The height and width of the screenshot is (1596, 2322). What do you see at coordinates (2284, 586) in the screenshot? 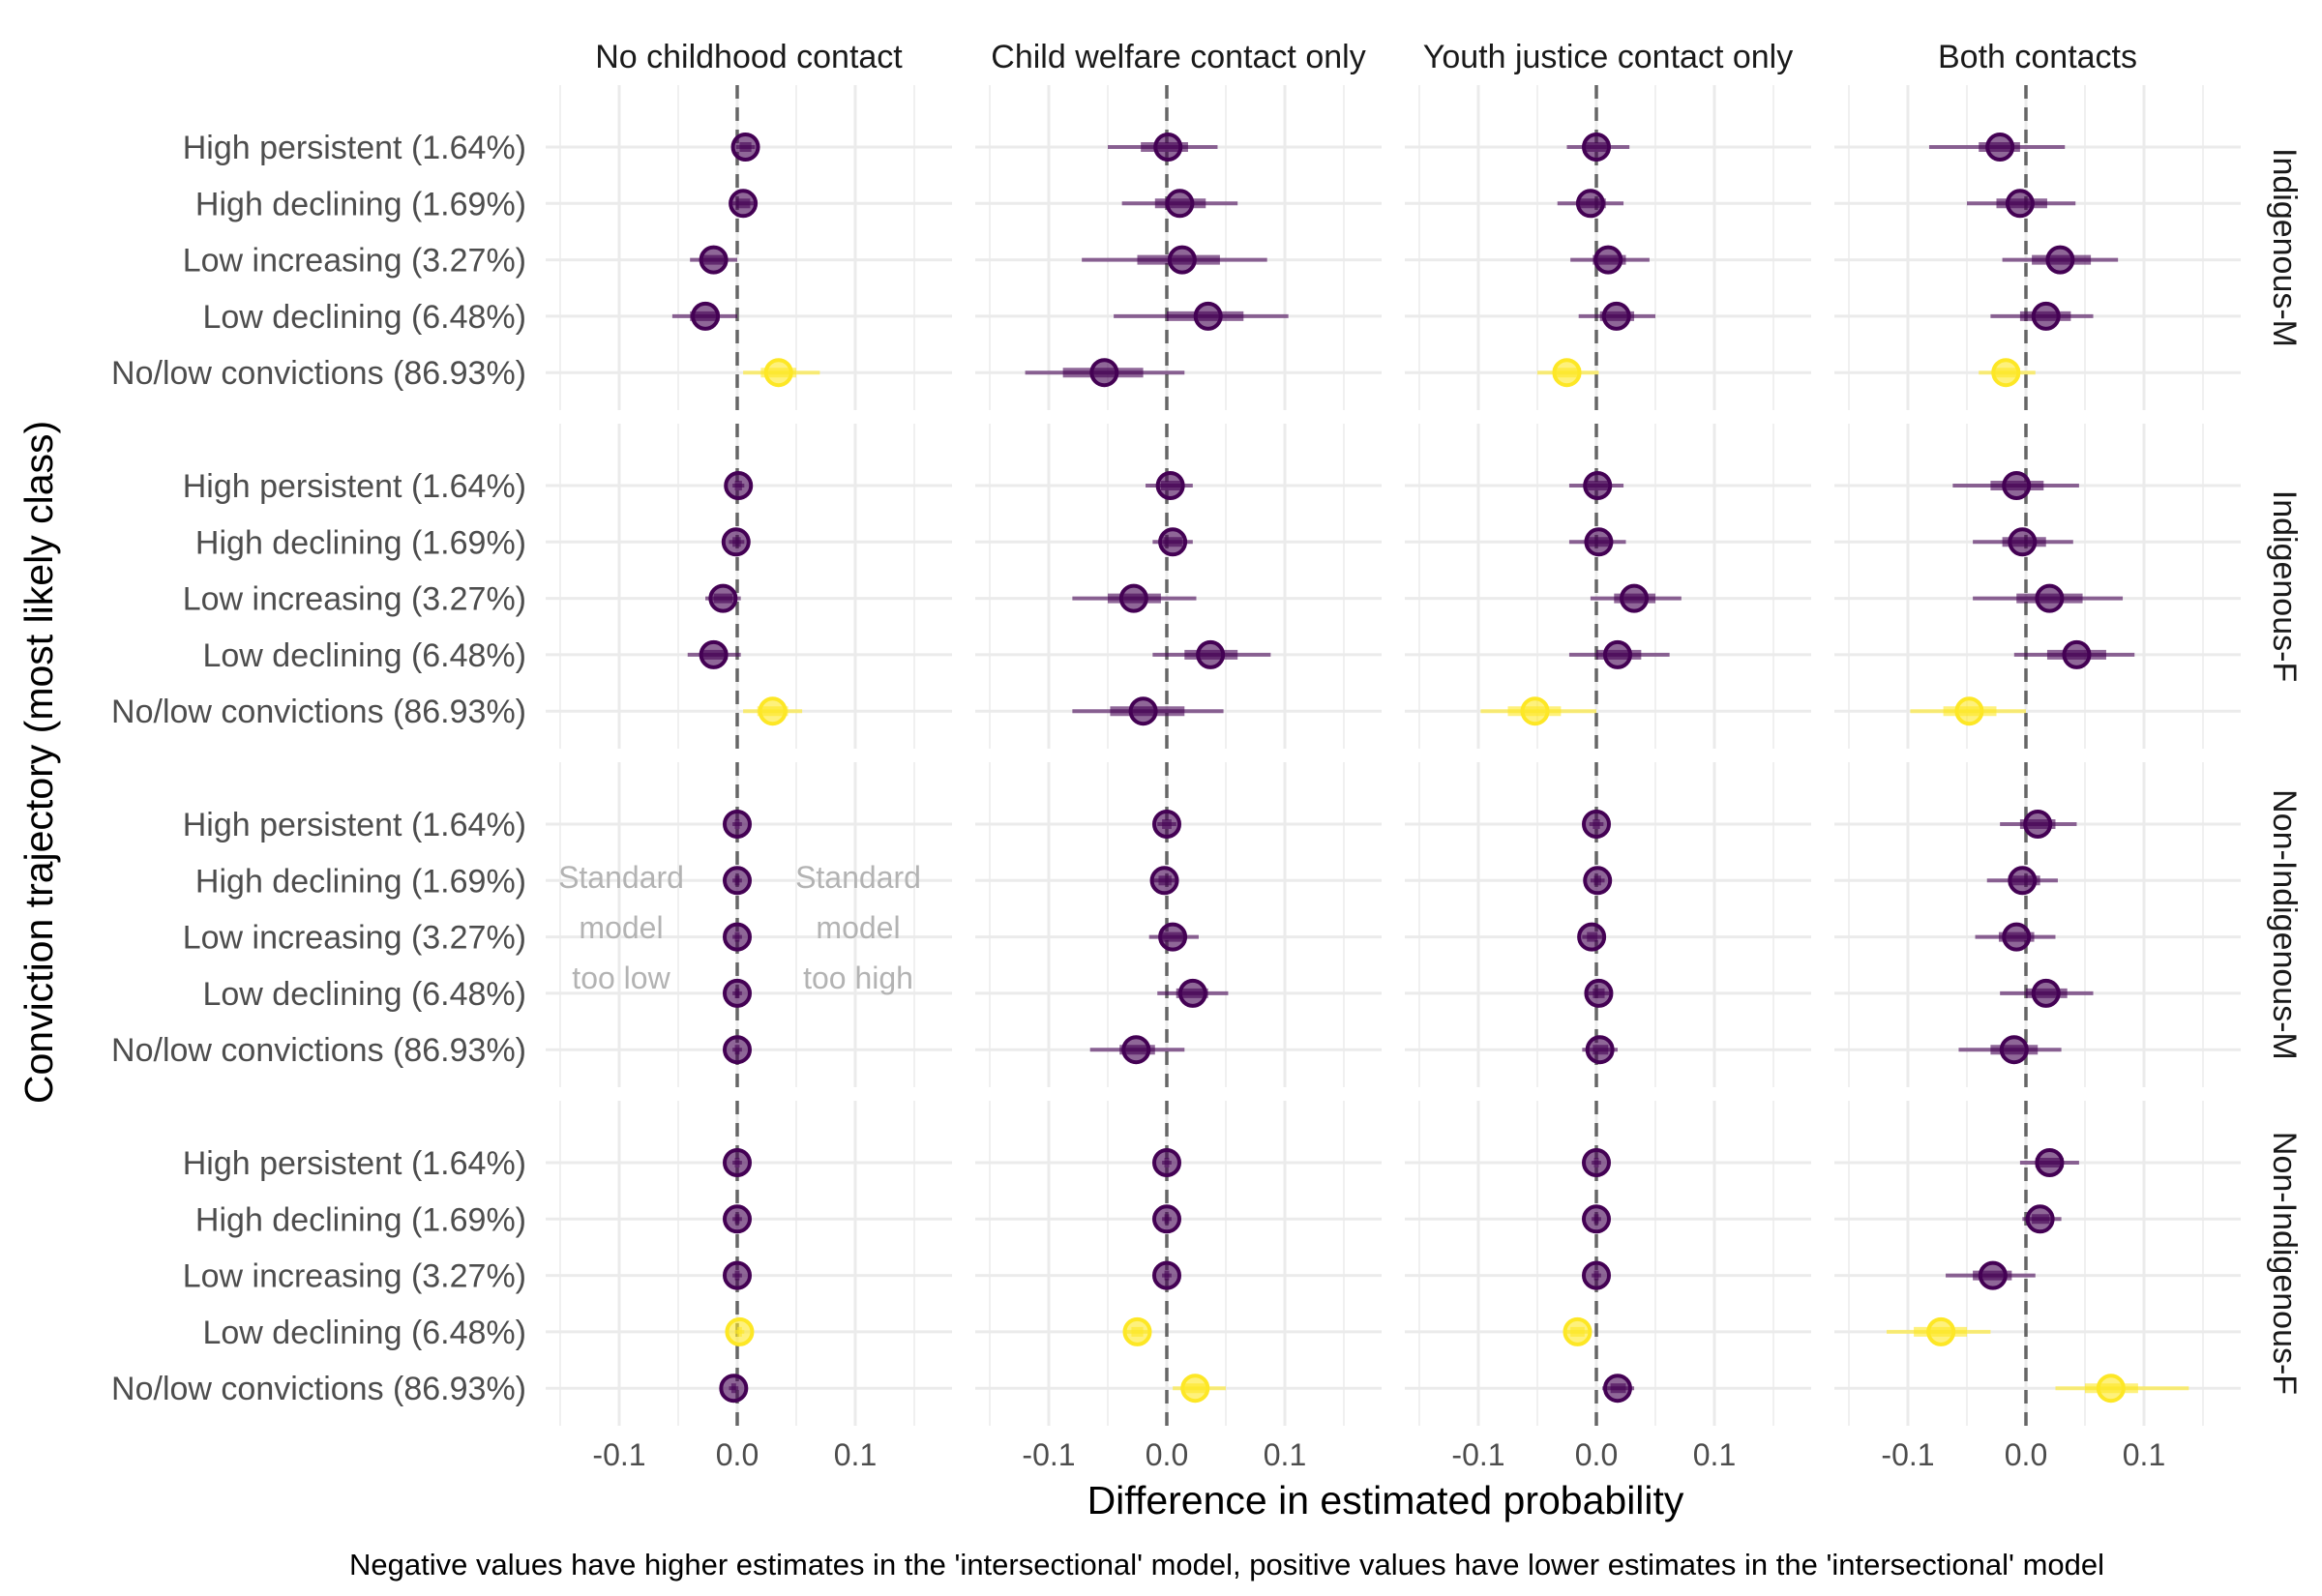
I see `row-strip-label: Indigenous-F` at bounding box center [2284, 586].